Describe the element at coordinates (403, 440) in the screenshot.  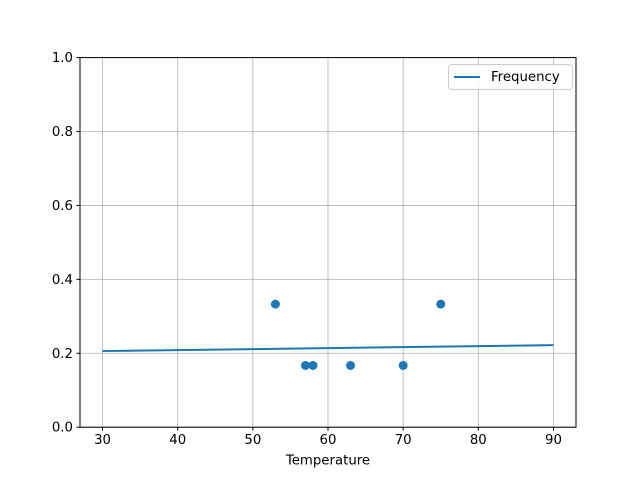
I see `x-tick-label: 70` at that location.